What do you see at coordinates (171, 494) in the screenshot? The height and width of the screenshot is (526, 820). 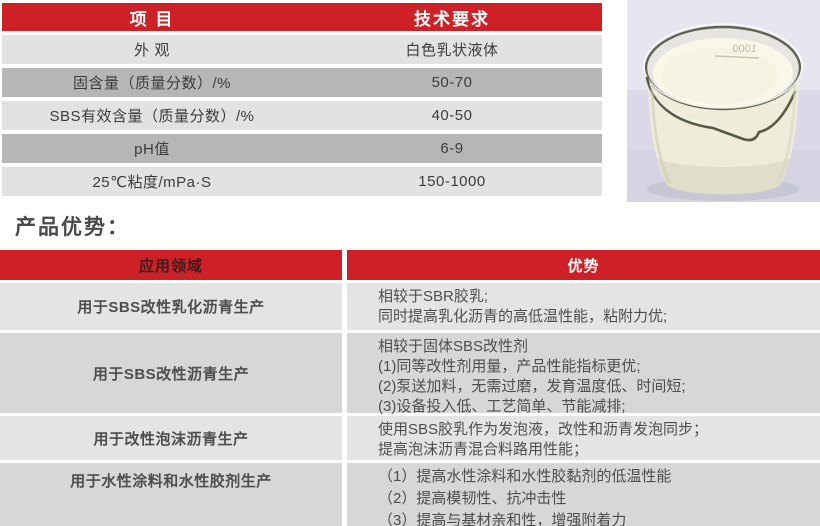 I see `application-field-label: 用于水性涂料和水性胶剂生产` at bounding box center [171, 494].